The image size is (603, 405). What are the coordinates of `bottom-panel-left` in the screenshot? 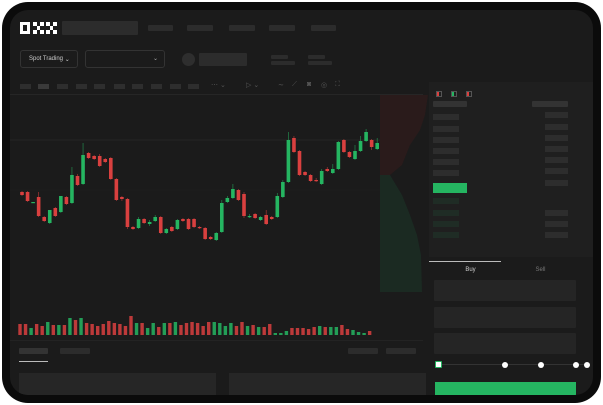 It's located at (117, 384).